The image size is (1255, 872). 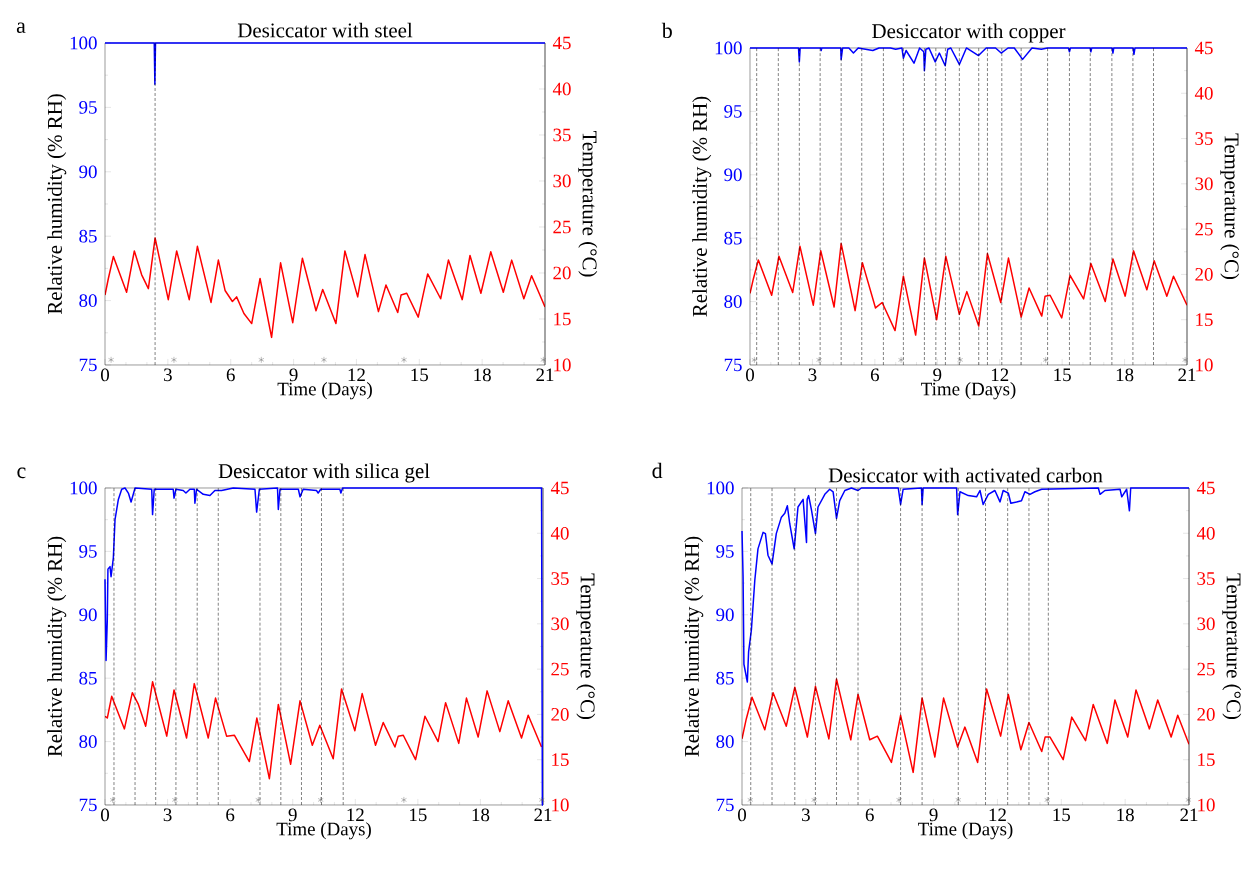 I want to click on chart-title: Desiccator with activated carbon, so click(x=965, y=475).